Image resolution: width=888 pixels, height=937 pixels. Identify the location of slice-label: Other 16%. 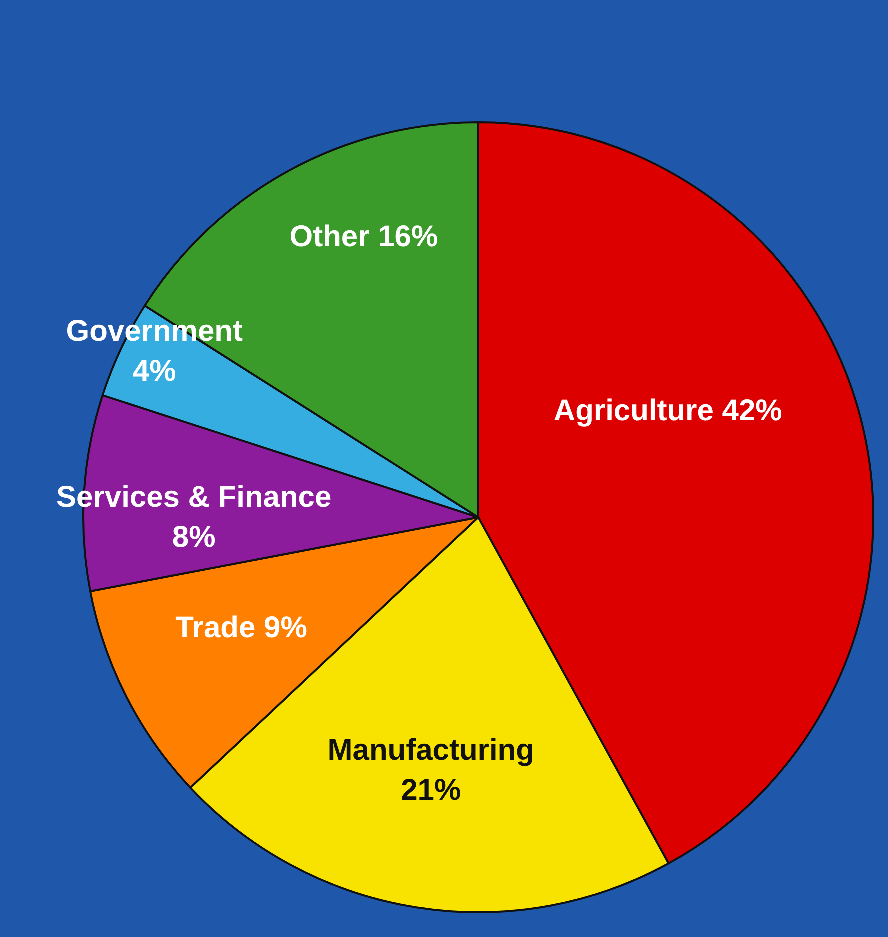
(364, 237).